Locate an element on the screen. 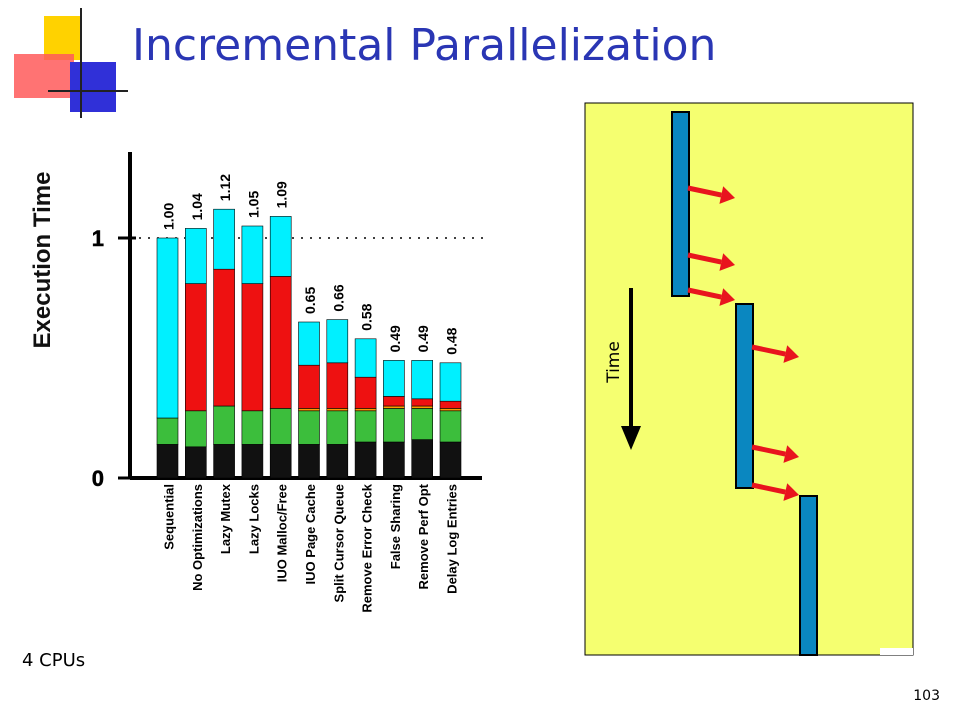 The height and width of the screenshot is (720, 960). y-axis-label: Execution Time is located at coordinates (42, 260).